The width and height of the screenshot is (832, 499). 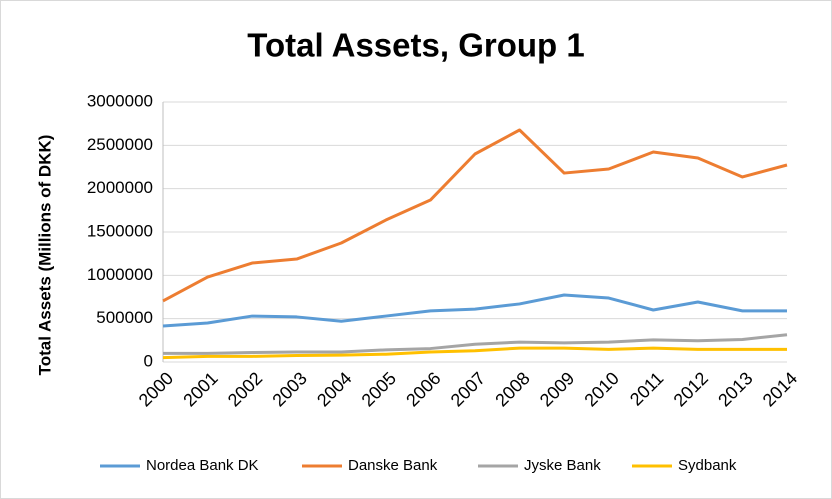 I want to click on y-tick-label: 3000000, so click(x=120, y=100).